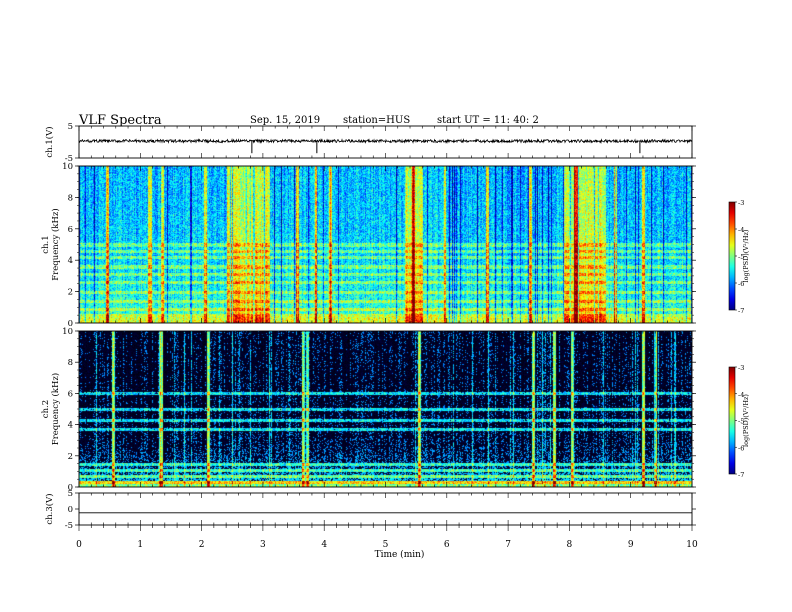 The width and height of the screenshot is (792, 612). I want to click on date-label: Sep. 15, 2019, so click(285, 120).